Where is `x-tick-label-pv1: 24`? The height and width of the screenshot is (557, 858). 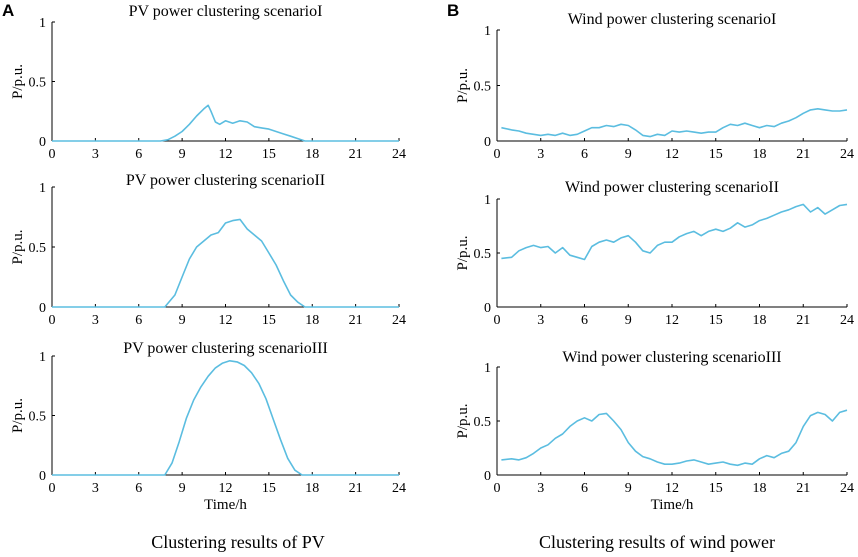
x-tick-label-pv1: 24 is located at coordinates (399, 154).